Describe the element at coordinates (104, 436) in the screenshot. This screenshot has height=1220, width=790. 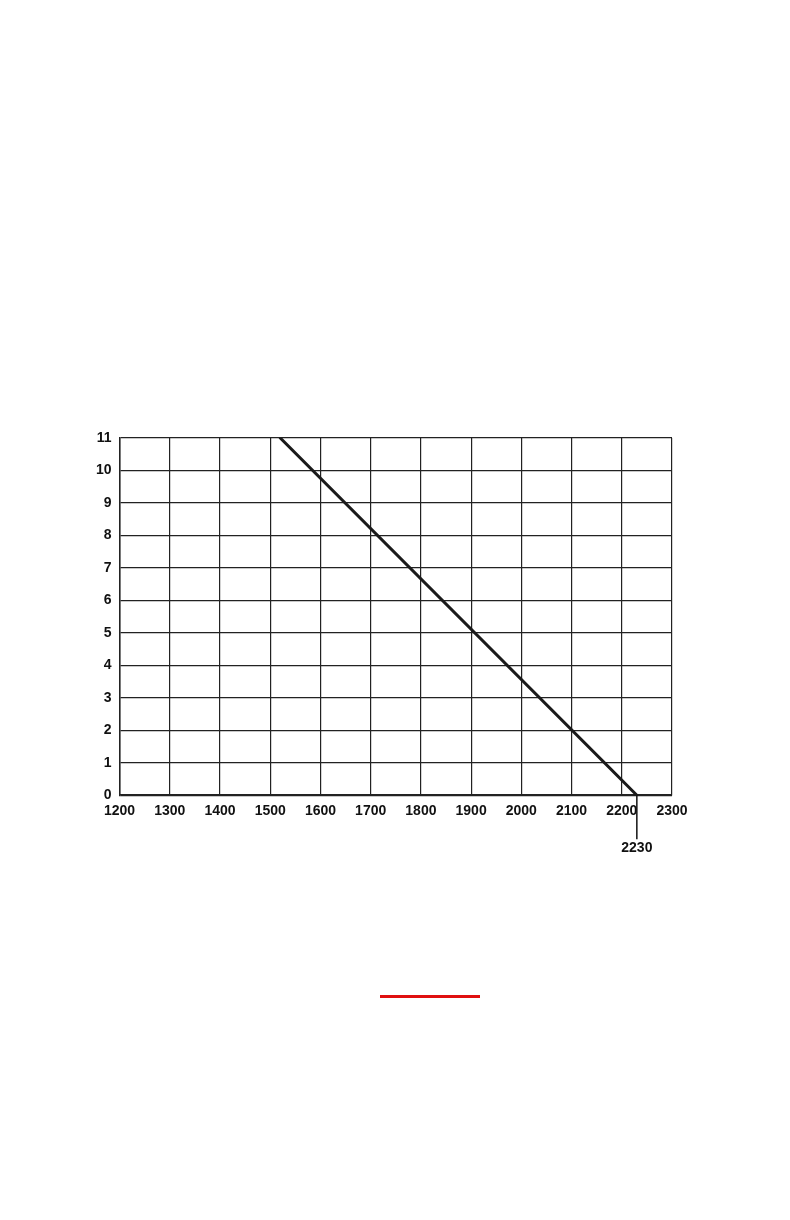
I see `y-tick-label: 11` at that location.